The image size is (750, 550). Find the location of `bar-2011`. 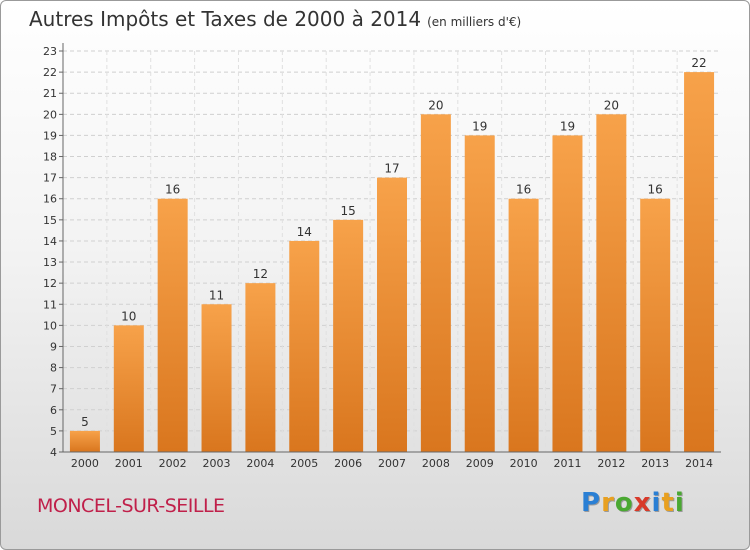

bar-2011 is located at coordinates (567, 293).